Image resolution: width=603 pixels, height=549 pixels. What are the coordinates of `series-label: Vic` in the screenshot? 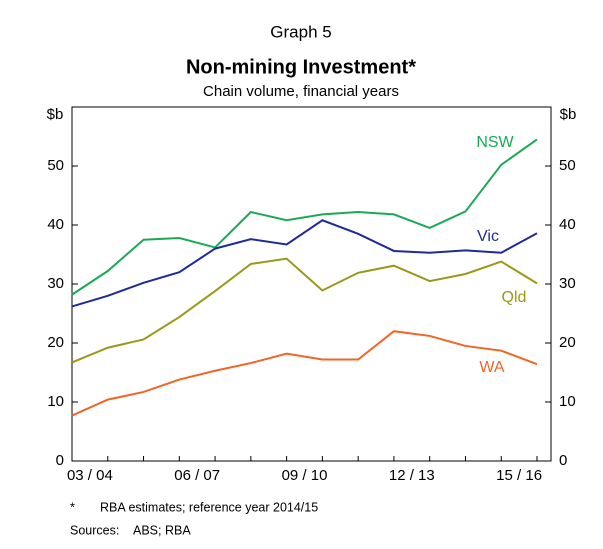 It's located at (488, 236).